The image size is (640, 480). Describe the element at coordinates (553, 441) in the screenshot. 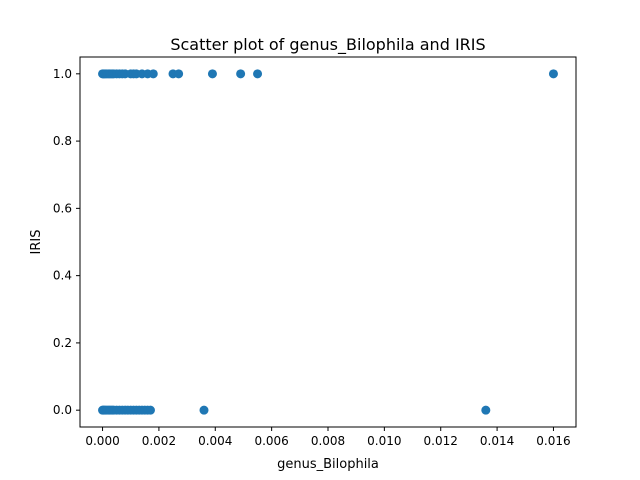

I see `x-tick-label: 0.016` at that location.